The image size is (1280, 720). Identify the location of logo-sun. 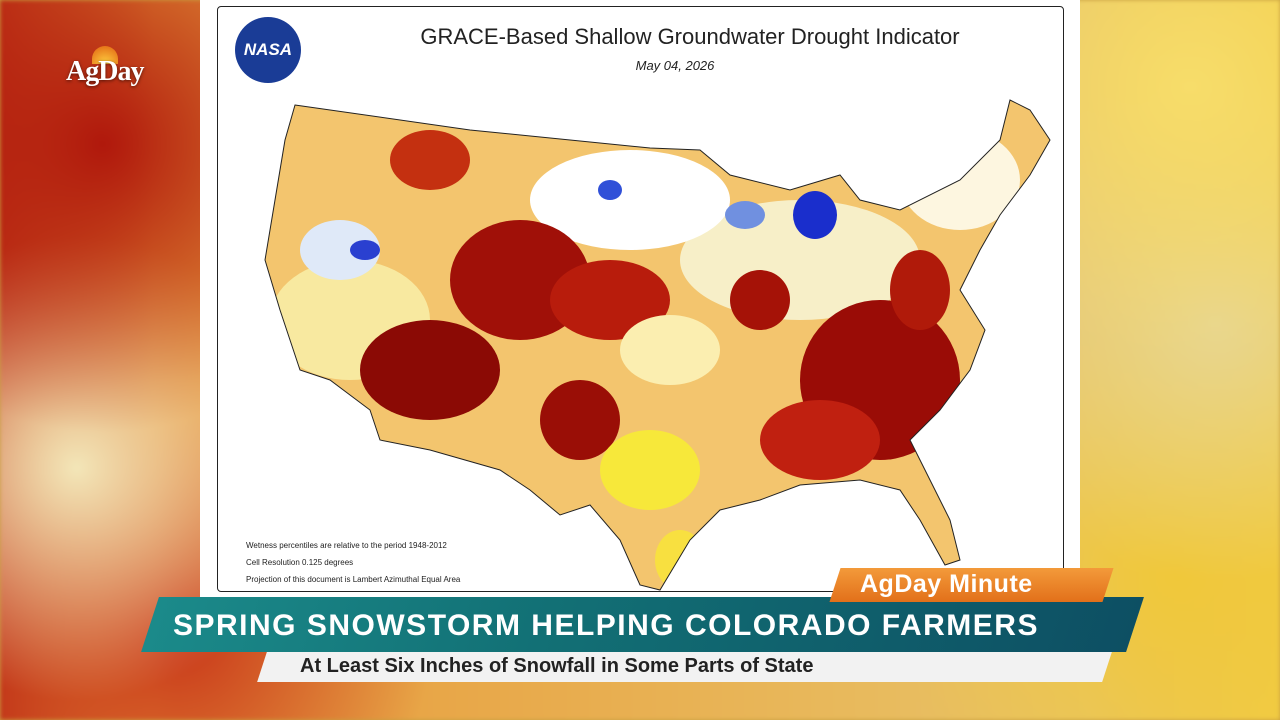
(105, 55).